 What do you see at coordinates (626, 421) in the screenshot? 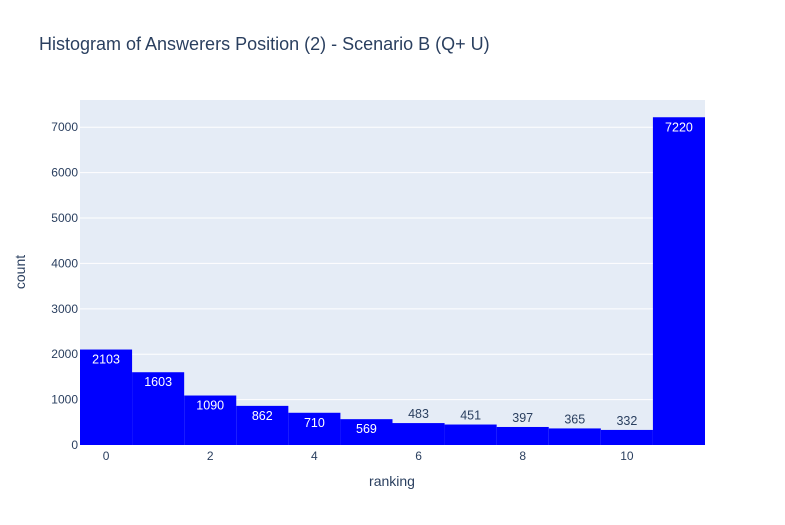
I see `bar-value-label: 332` at bounding box center [626, 421].